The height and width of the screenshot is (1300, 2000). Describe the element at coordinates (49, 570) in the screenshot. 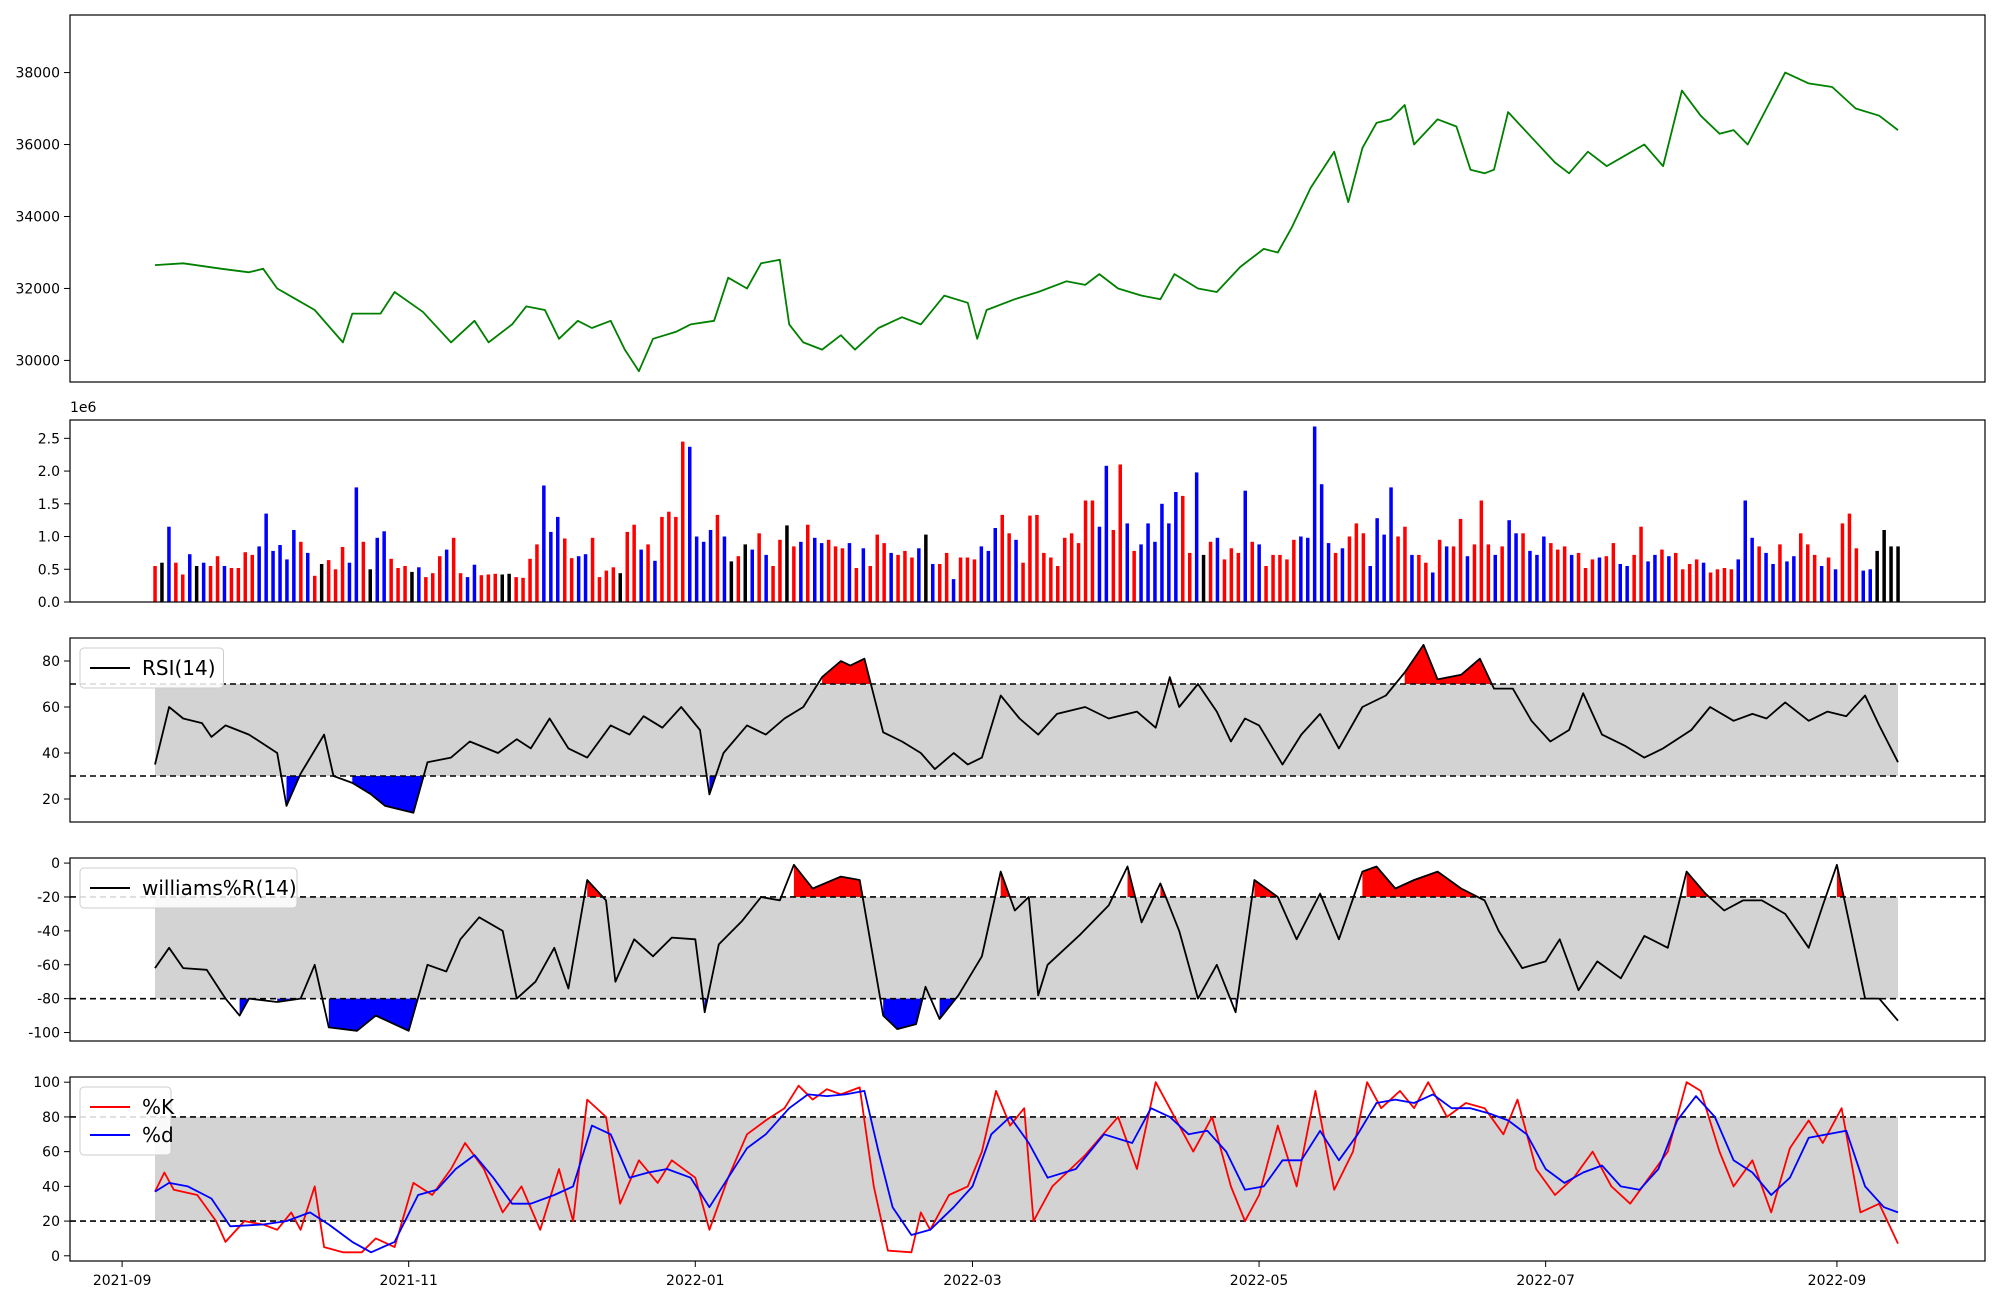

I see `y-tick-label: 0.5` at that location.